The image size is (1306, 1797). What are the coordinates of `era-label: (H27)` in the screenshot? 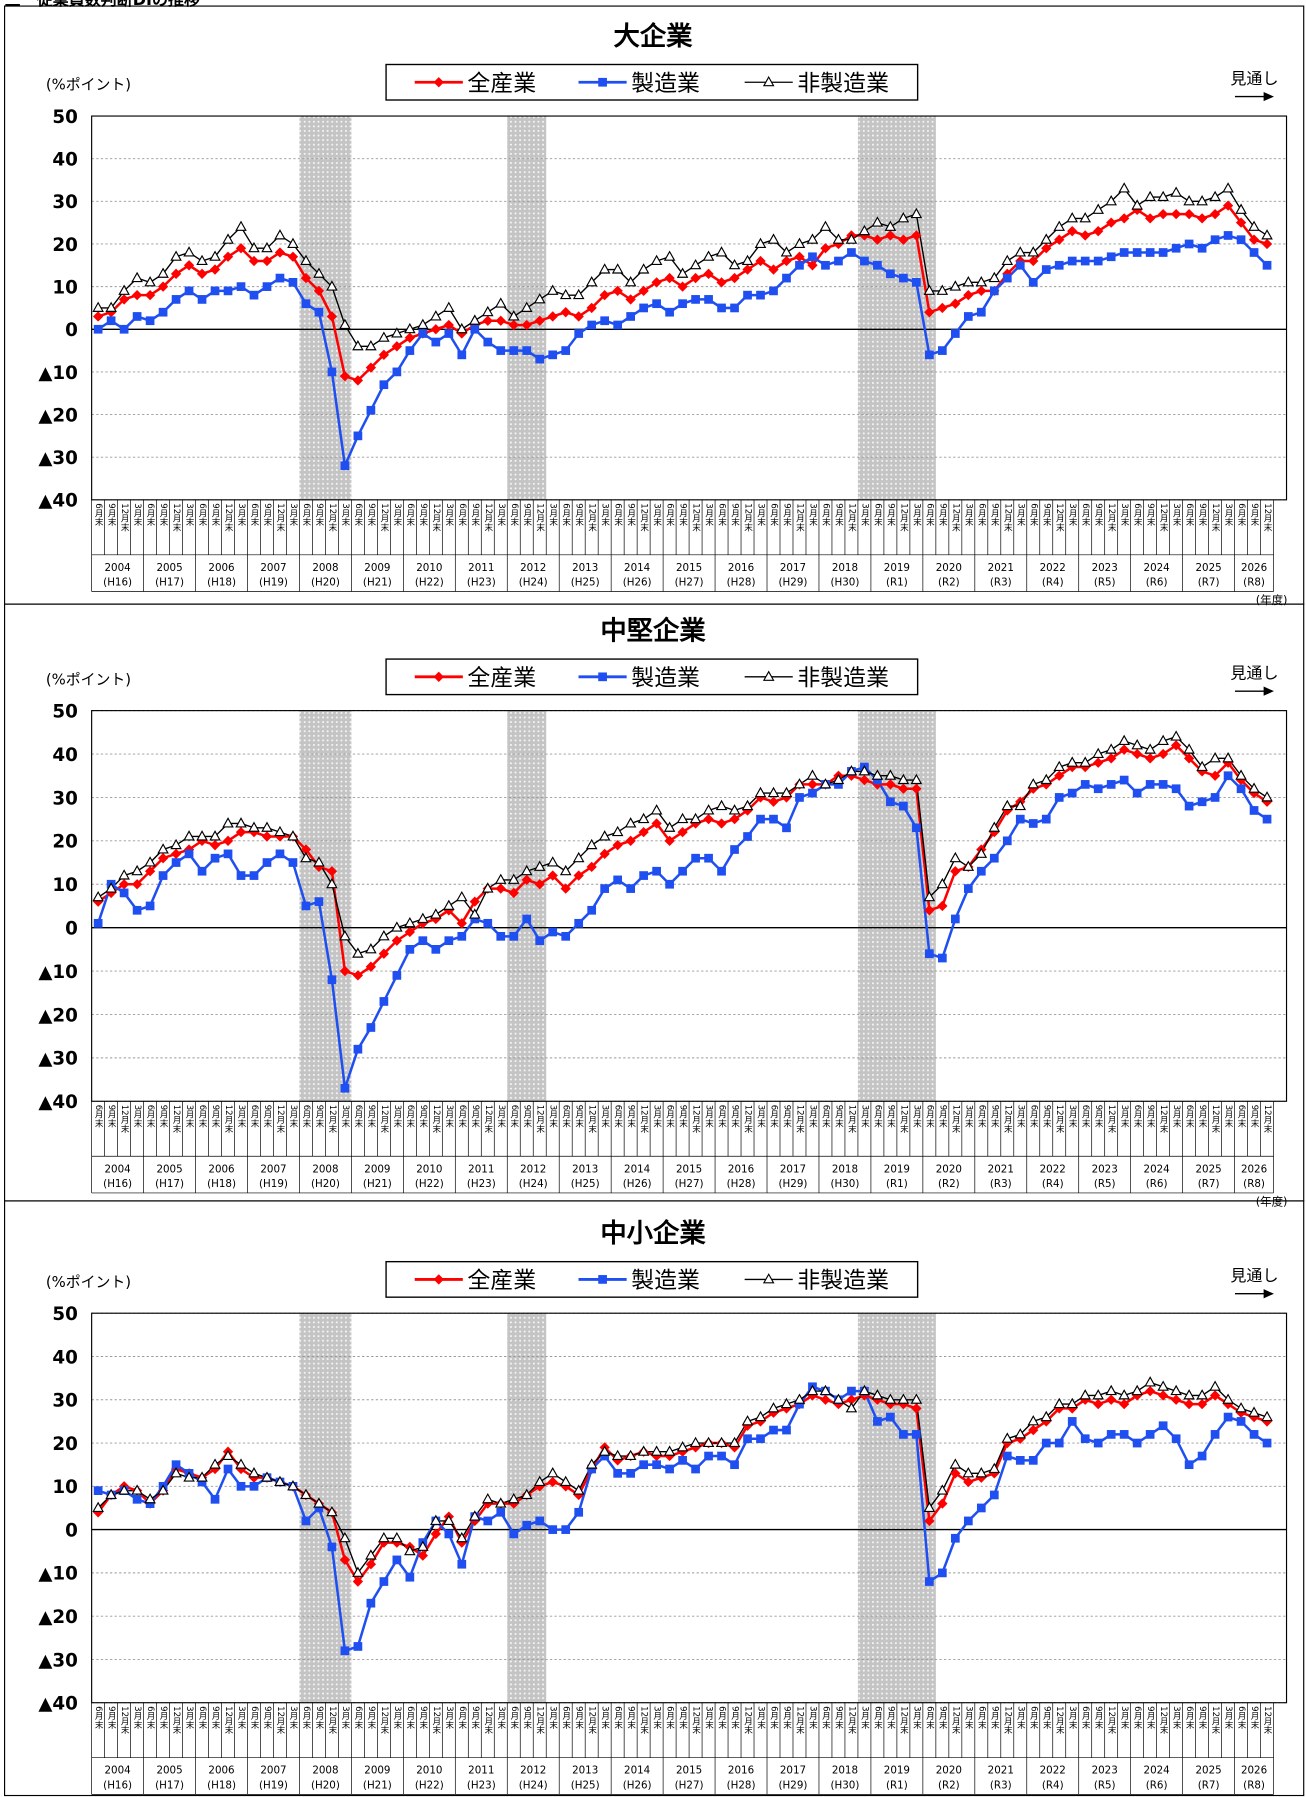 It's located at (689, 1786).